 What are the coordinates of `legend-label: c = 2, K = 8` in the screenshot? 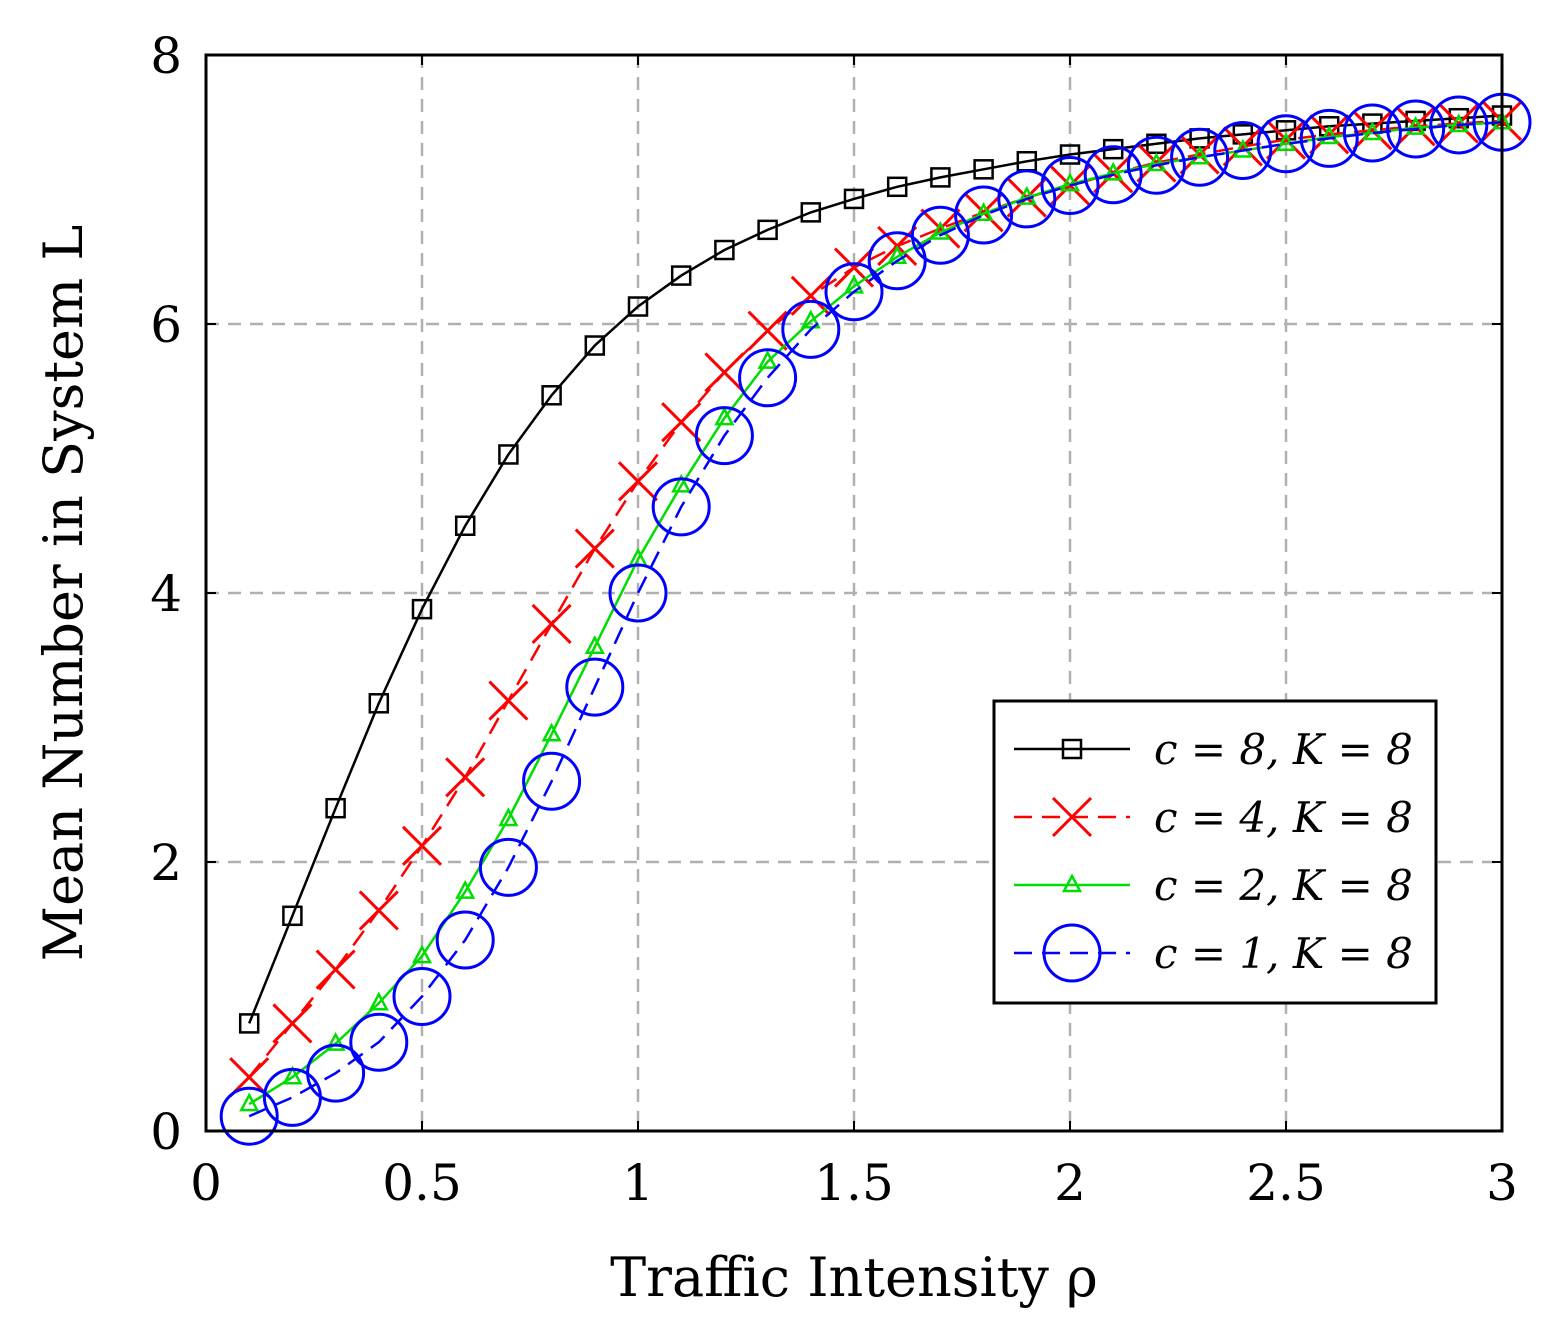 It's located at (1283, 885).